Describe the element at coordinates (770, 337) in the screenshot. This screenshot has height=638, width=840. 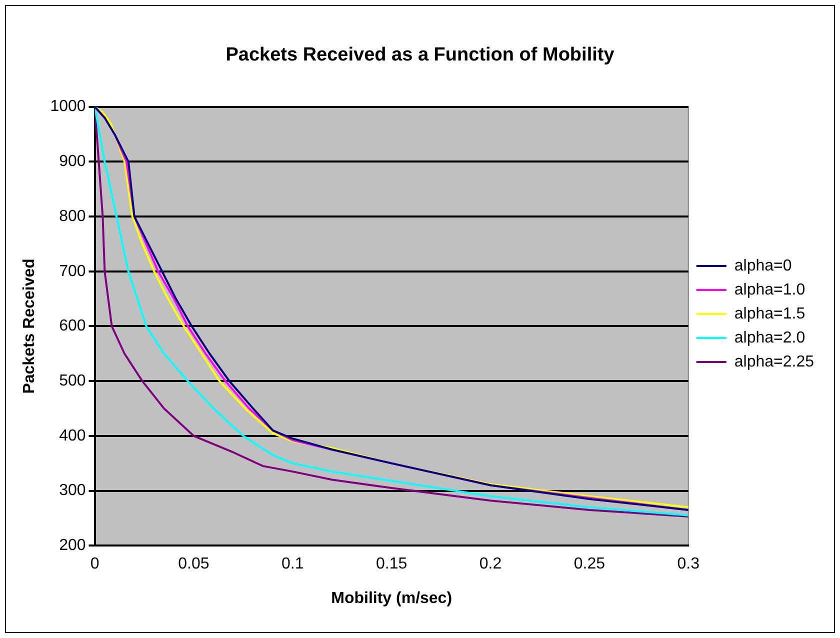
I see `legend-label: alpha=2.0` at that location.